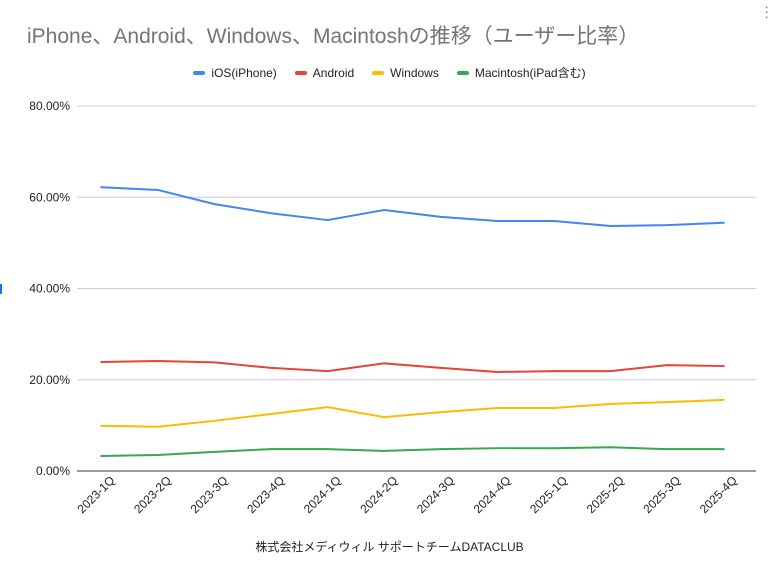 This screenshot has width=779, height=578. I want to click on x-tick-label: 2024-3Q, so click(435, 494).